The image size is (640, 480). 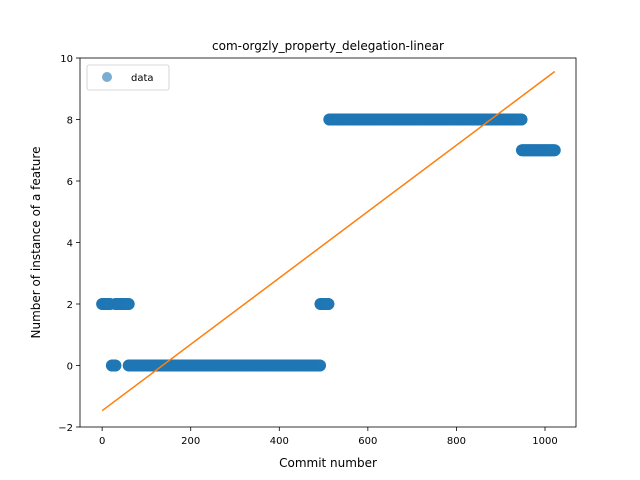 What do you see at coordinates (142, 78) in the screenshot?
I see `legend-label: data` at bounding box center [142, 78].